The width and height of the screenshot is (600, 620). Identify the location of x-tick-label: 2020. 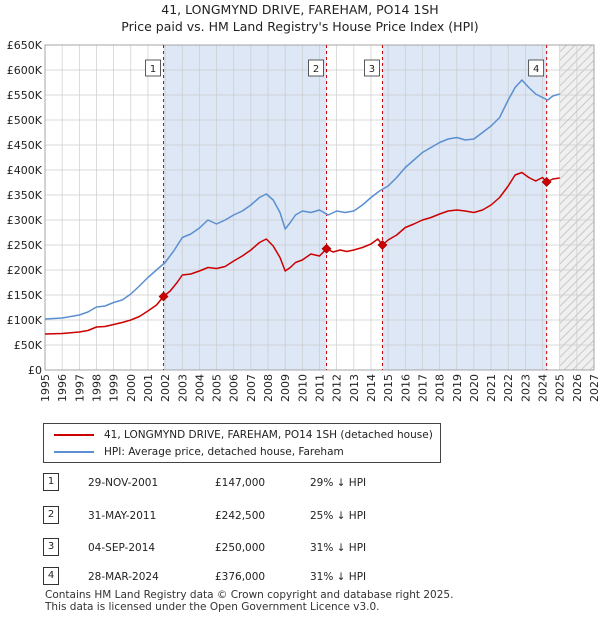
(474, 388).